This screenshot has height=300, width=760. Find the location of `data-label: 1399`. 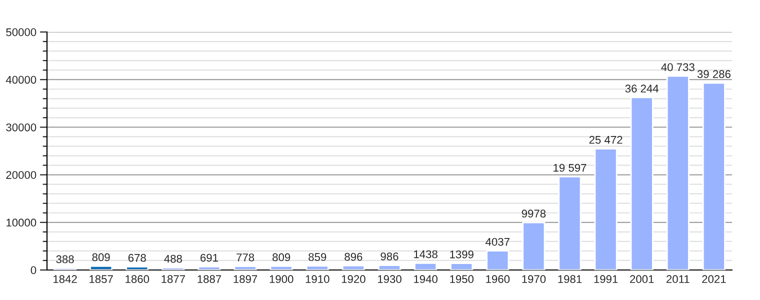

data-label: 1399 is located at coordinates (462, 254).